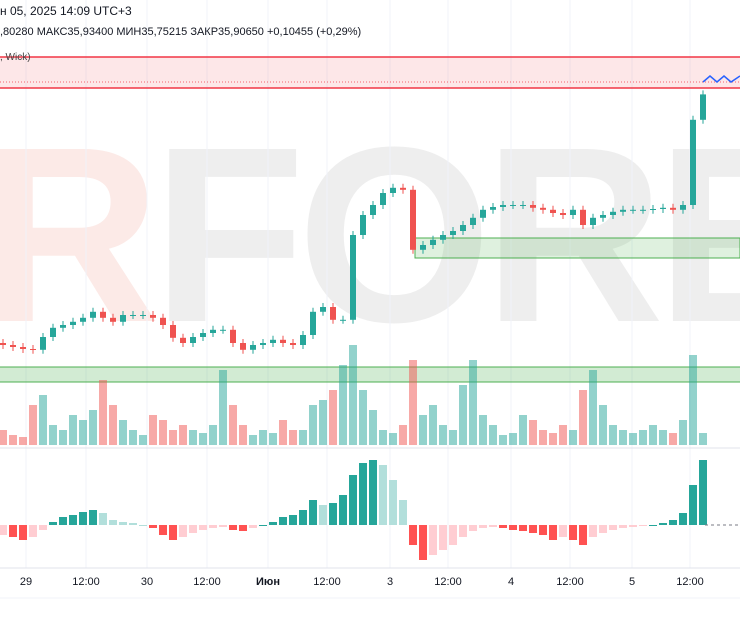 The width and height of the screenshot is (740, 620). I want to click on forecast-line, so click(721, 79).